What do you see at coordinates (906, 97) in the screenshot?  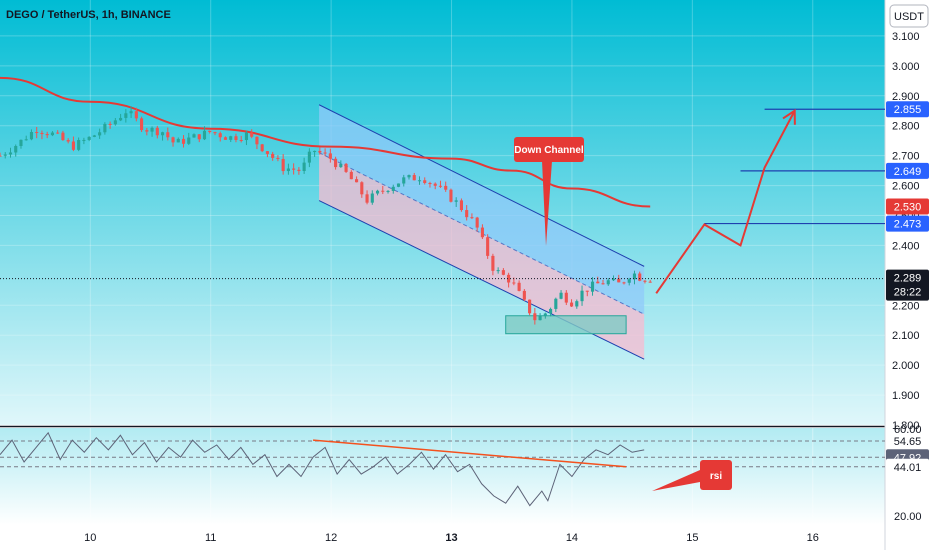 I see `price-tick-label: 2.900` at bounding box center [906, 97].